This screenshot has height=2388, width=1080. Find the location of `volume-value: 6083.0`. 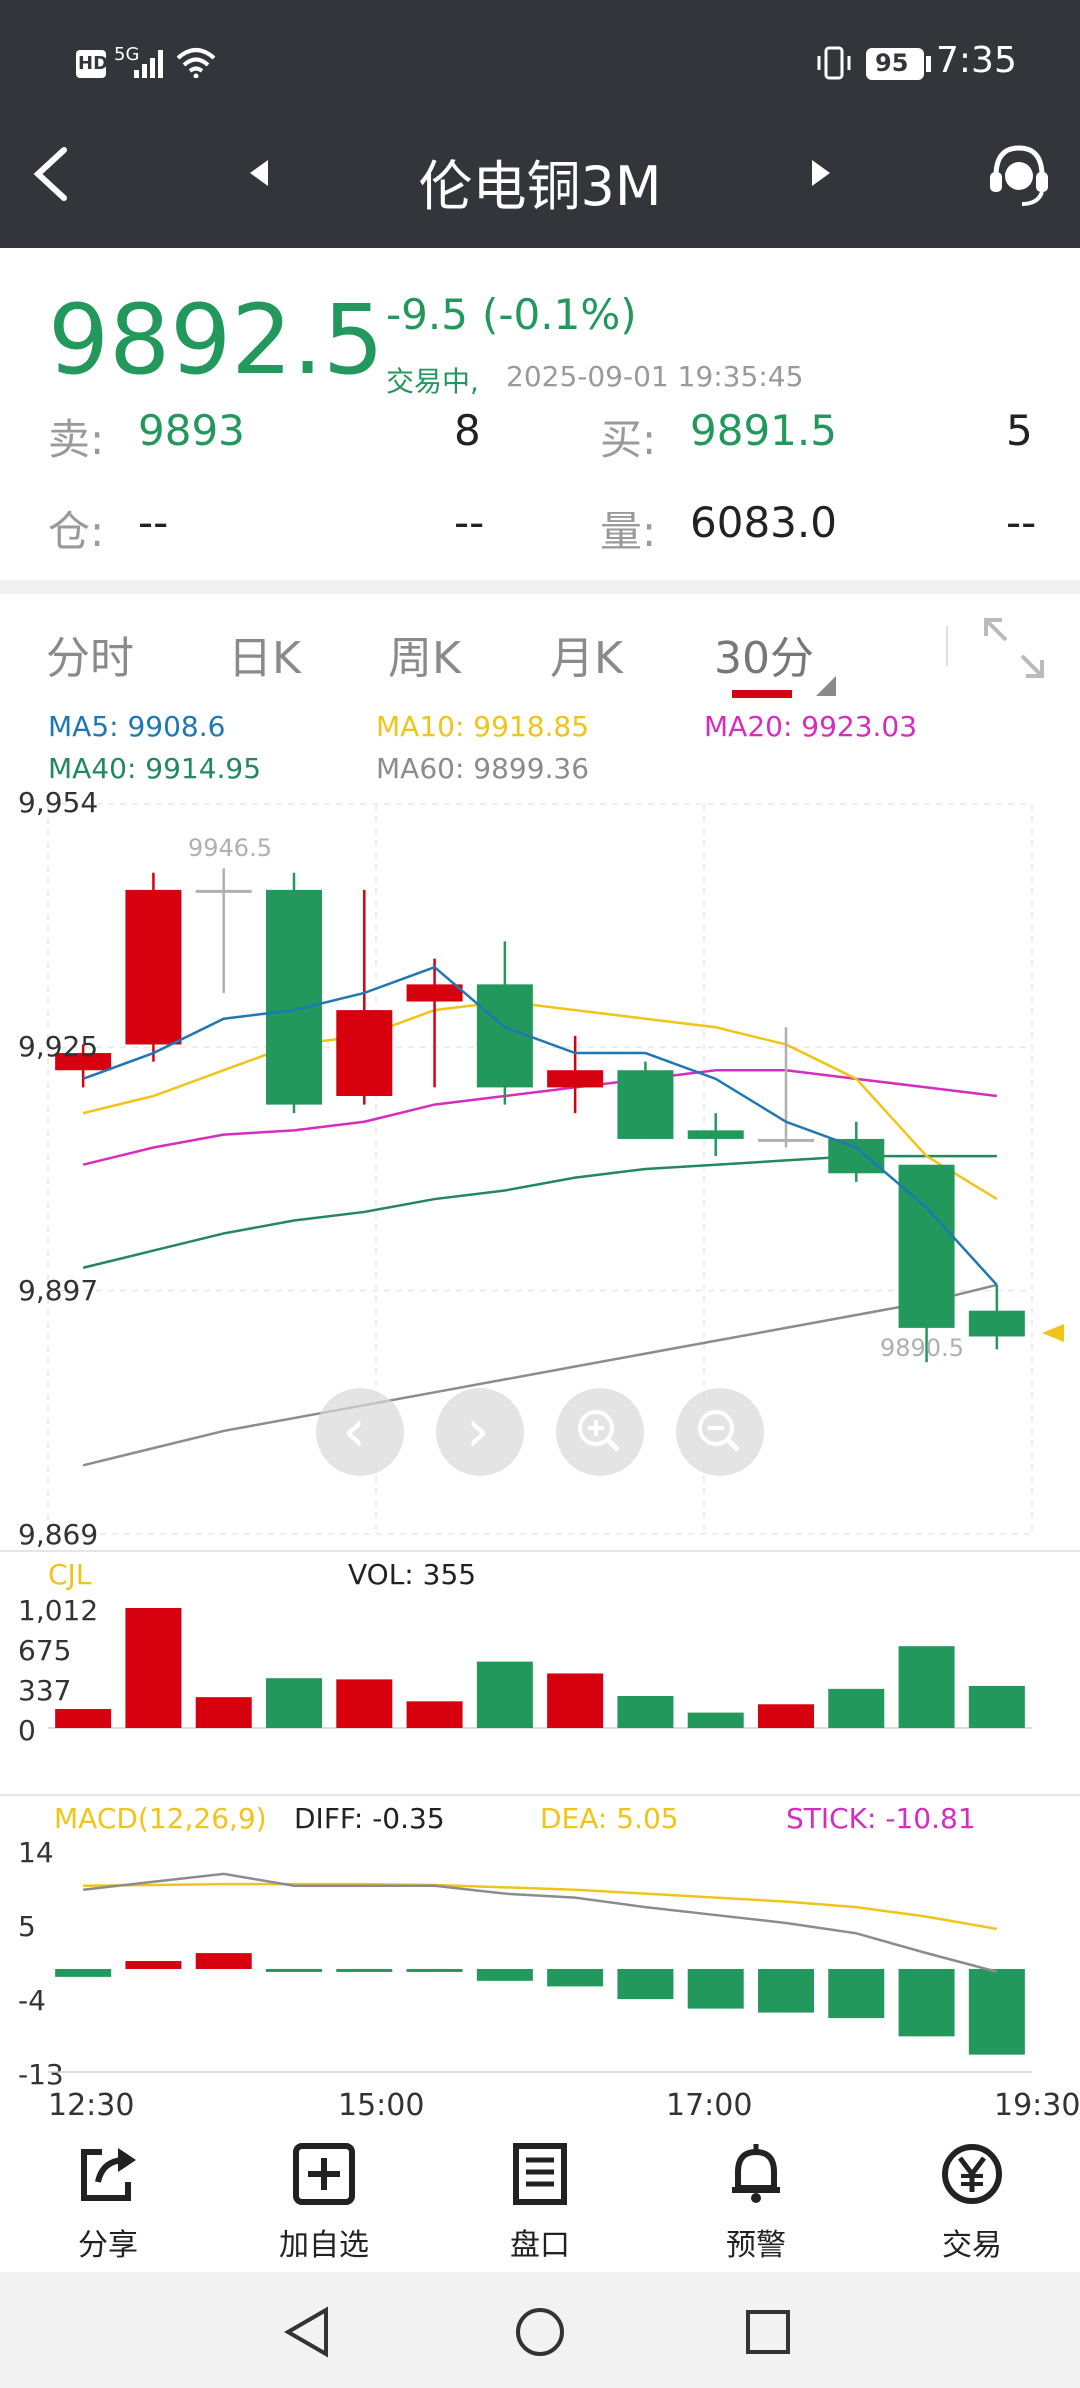

volume-value: 6083.0 is located at coordinates (763, 522).